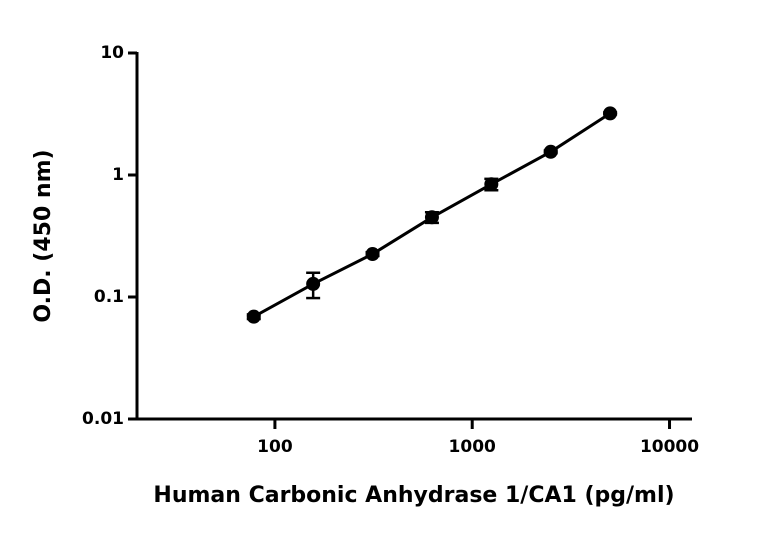  I want to click on y-tick-label: 10, so click(112, 53).